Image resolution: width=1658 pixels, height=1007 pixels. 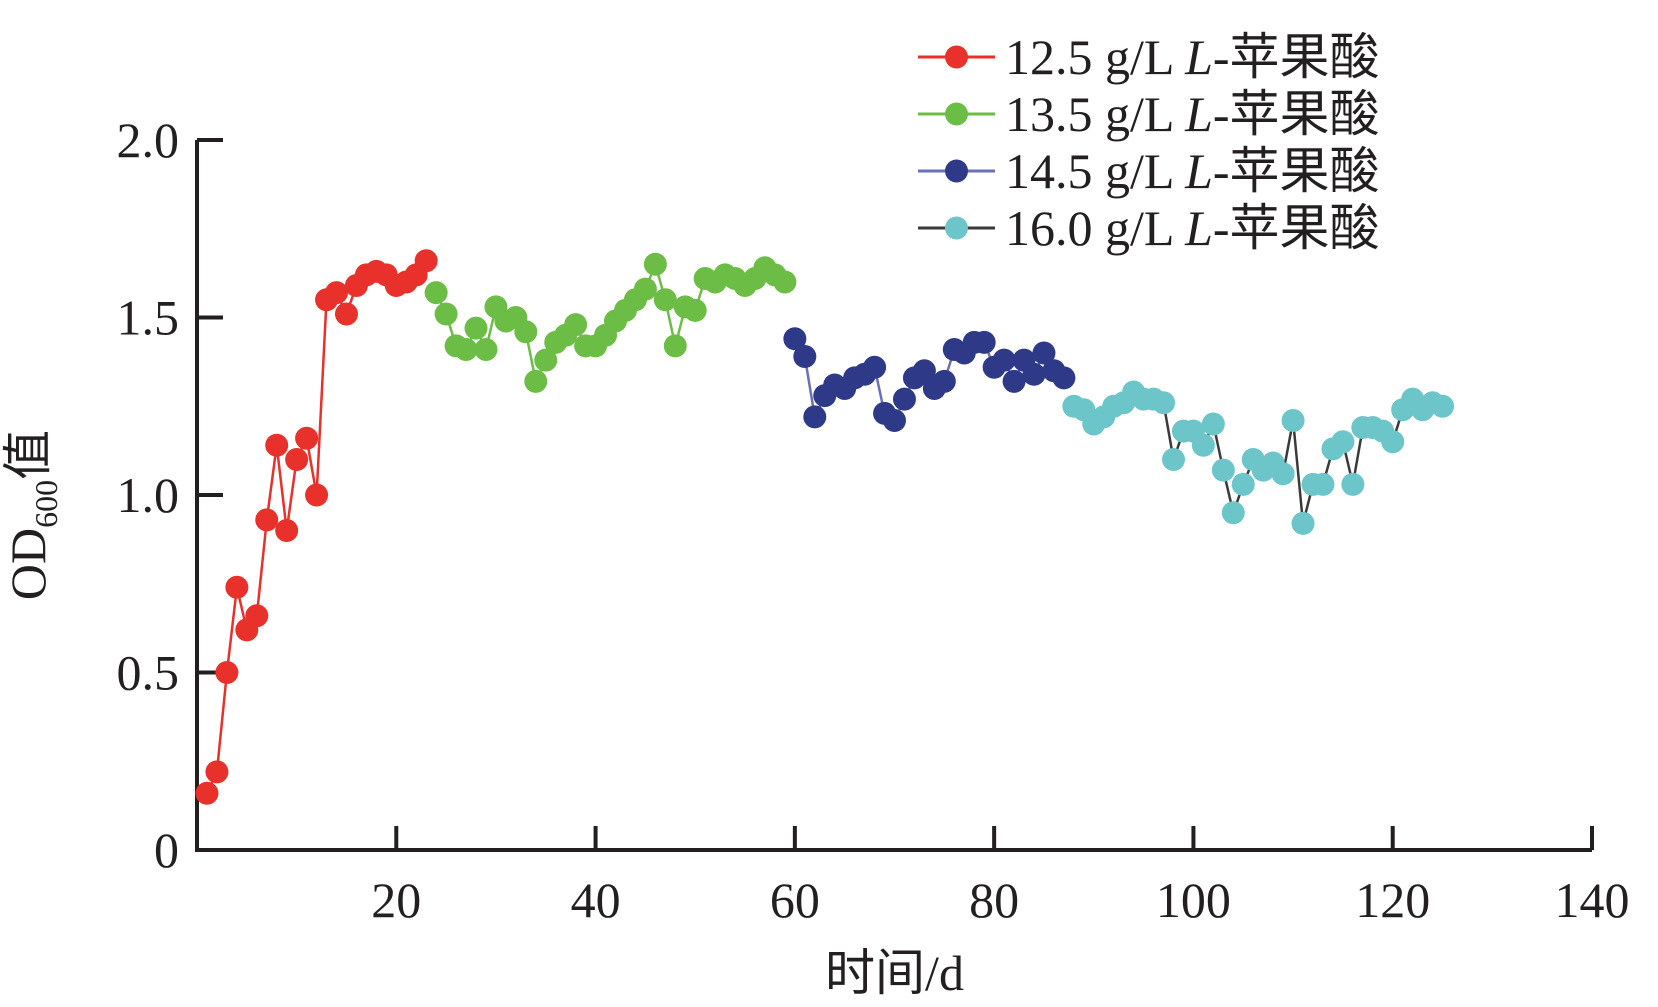 I want to click on legend-label-prefix: 13.5 g/L, so click(x=1095, y=114).